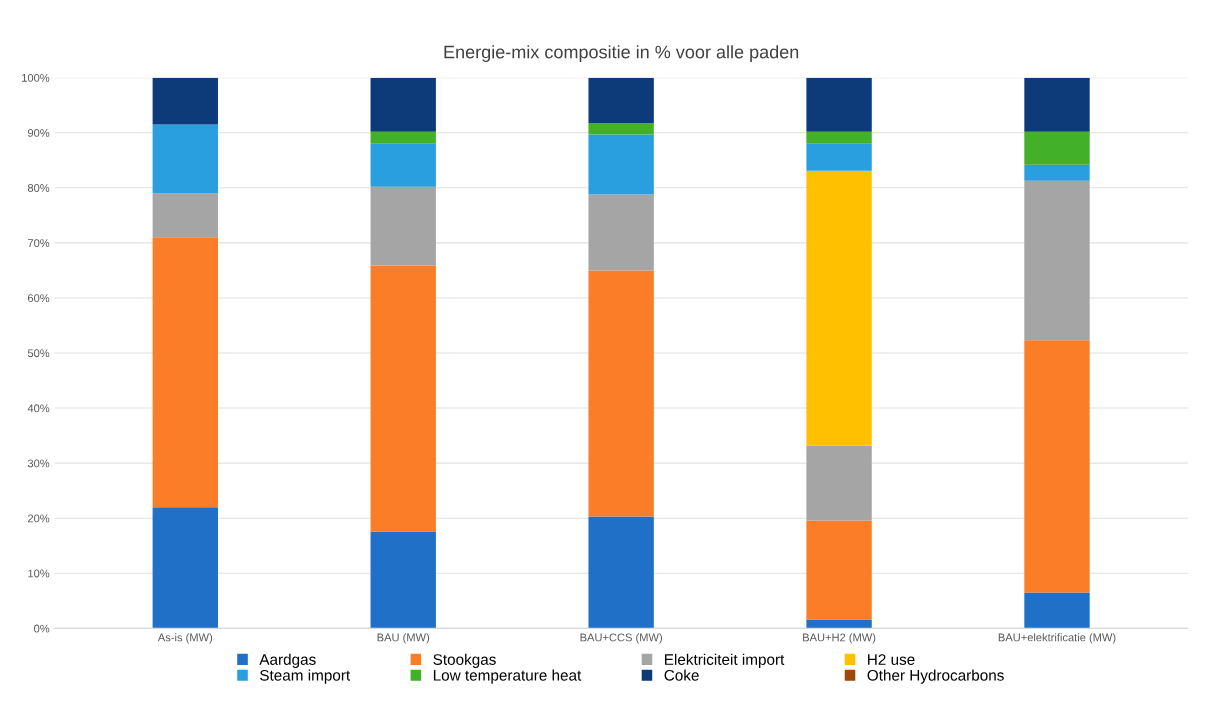  I want to click on x-tick-label: As-is (MW), so click(185, 638).